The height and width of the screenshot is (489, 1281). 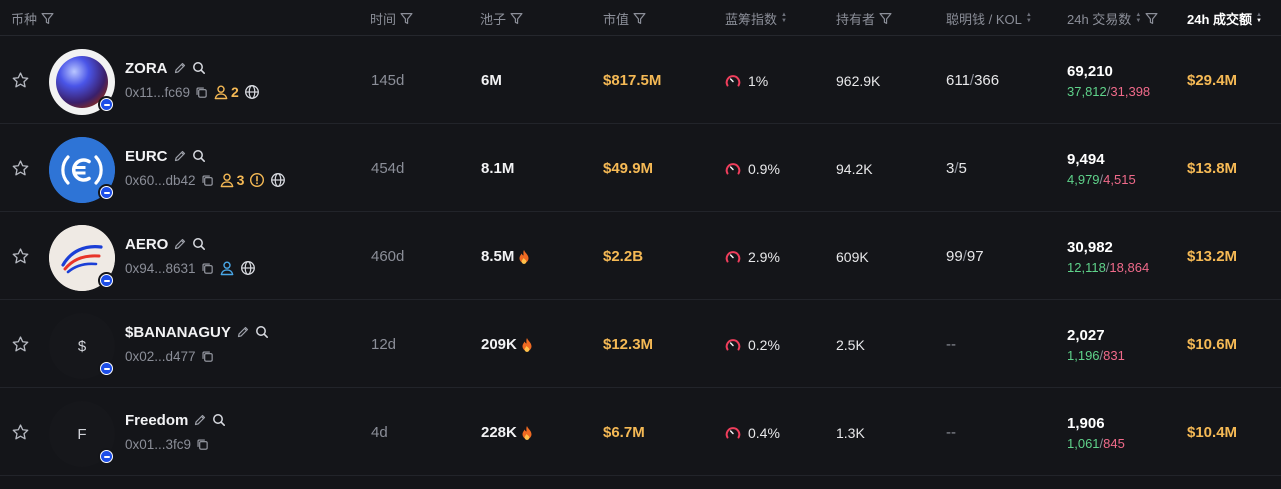 What do you see at coordinates (1108, 256) in the screenshot?
I see `tx-24h: 30,982 12,118/18,864` at bounding box center [1108, 256].